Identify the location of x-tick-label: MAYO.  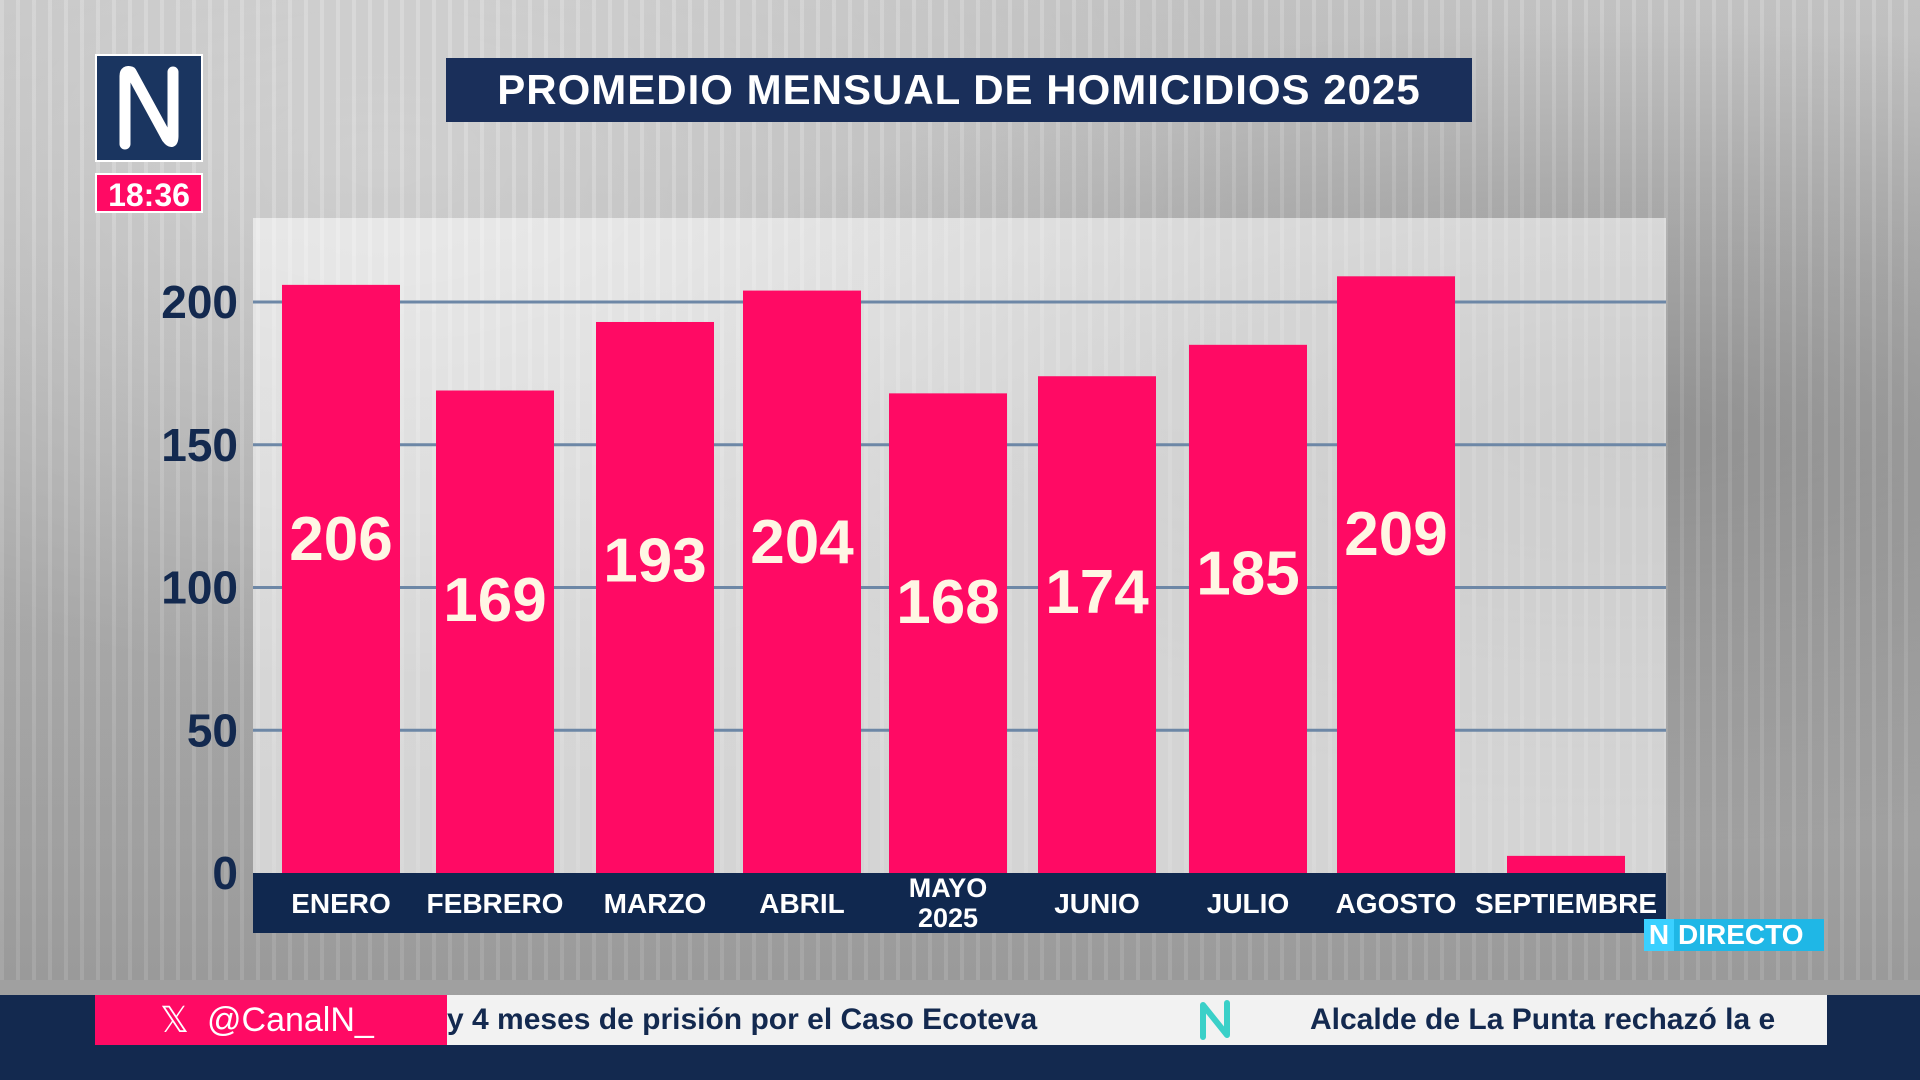
(948, 888).